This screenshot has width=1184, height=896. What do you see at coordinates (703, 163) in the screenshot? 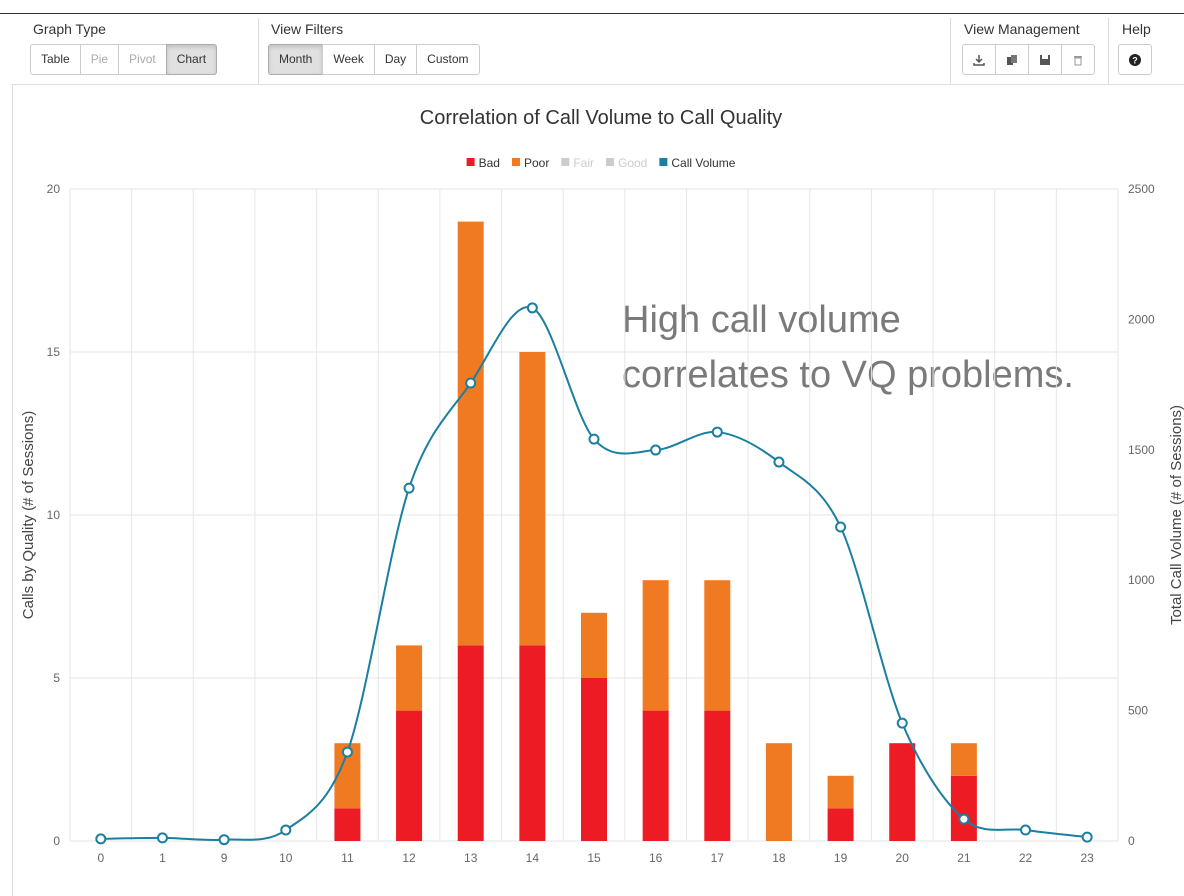
I see `legend-label: Call Volume` at bounding box center [703, 163].